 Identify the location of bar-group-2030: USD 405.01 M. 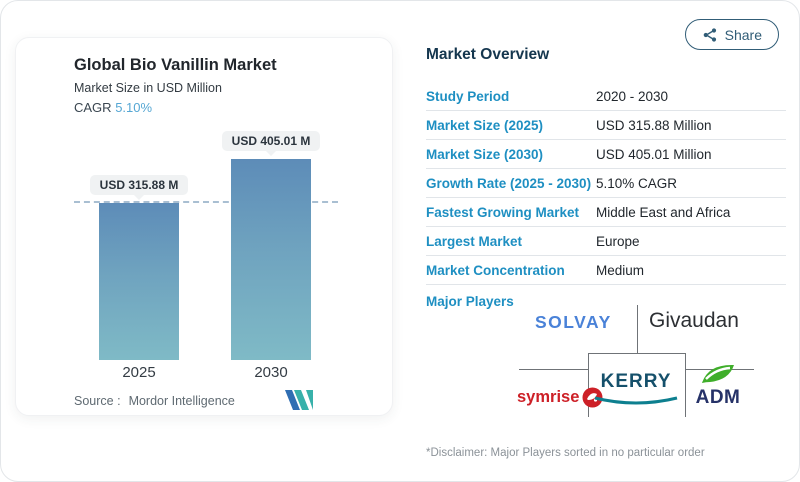
(271, 245).